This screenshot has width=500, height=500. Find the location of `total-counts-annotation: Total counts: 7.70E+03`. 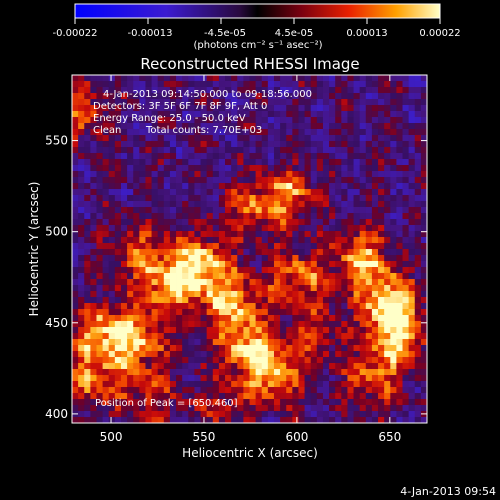

total-counts-annotation: Total counts: 7.70E+03 is located at coordinates (203, 130).